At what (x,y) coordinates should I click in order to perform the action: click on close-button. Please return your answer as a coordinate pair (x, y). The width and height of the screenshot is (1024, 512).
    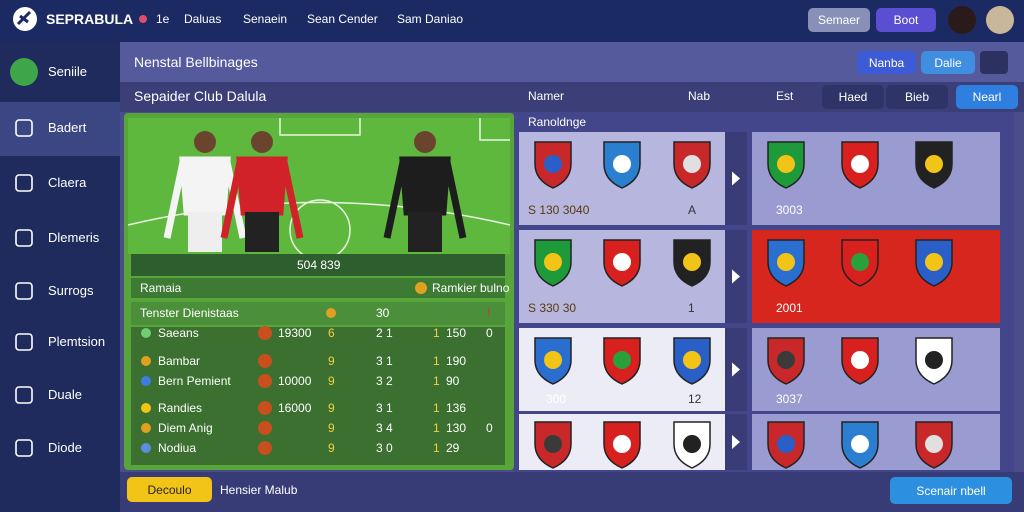
    Looking at the image, I should click on (994, 62).